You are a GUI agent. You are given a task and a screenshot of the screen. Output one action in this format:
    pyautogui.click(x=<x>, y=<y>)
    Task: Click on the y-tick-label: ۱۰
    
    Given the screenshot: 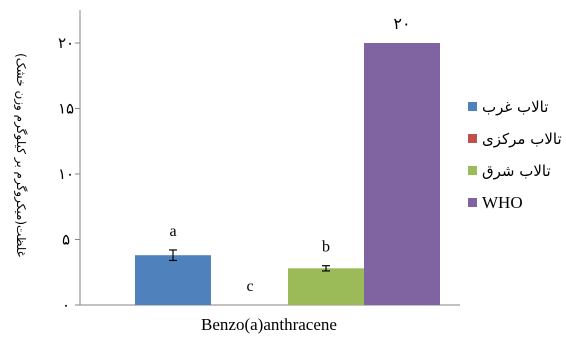 What is the action you would take?
    pyautogui.click(x=66, y=174)
    